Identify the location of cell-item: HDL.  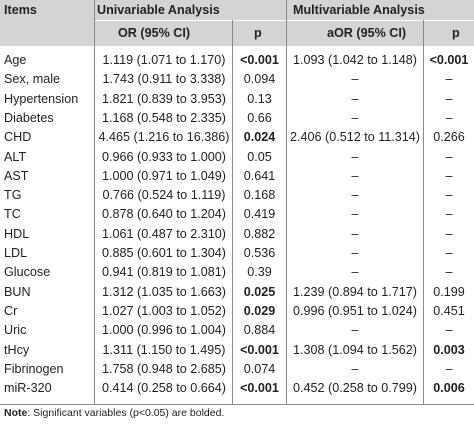
(17, 233).